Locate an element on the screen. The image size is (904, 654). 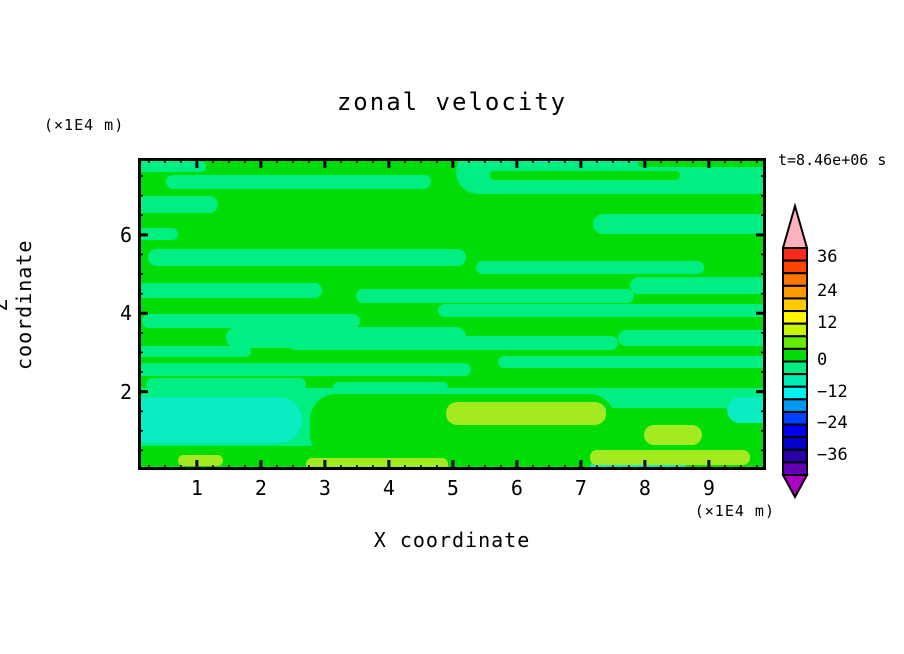
colorbar-tick-label: −36 is located at coordinates (832, 455).